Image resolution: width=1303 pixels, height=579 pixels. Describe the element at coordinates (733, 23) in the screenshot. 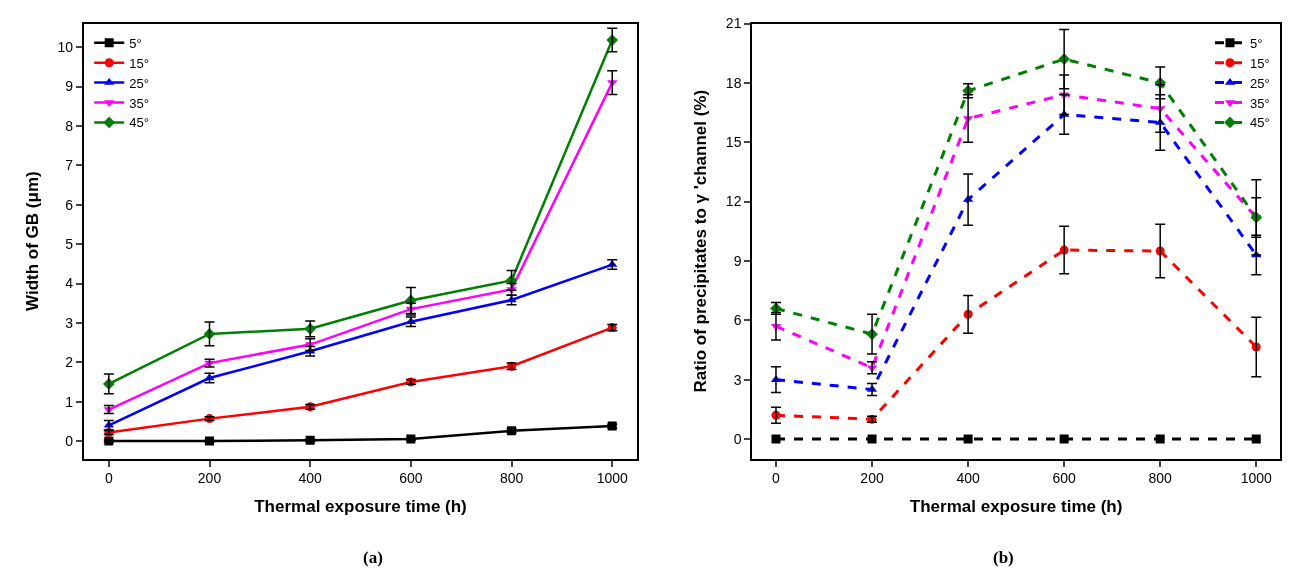

I see `y-tick-label: 21` at that location.